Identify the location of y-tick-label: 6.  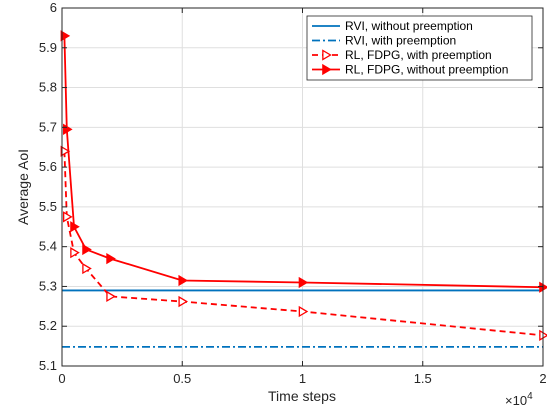
(53, 7).